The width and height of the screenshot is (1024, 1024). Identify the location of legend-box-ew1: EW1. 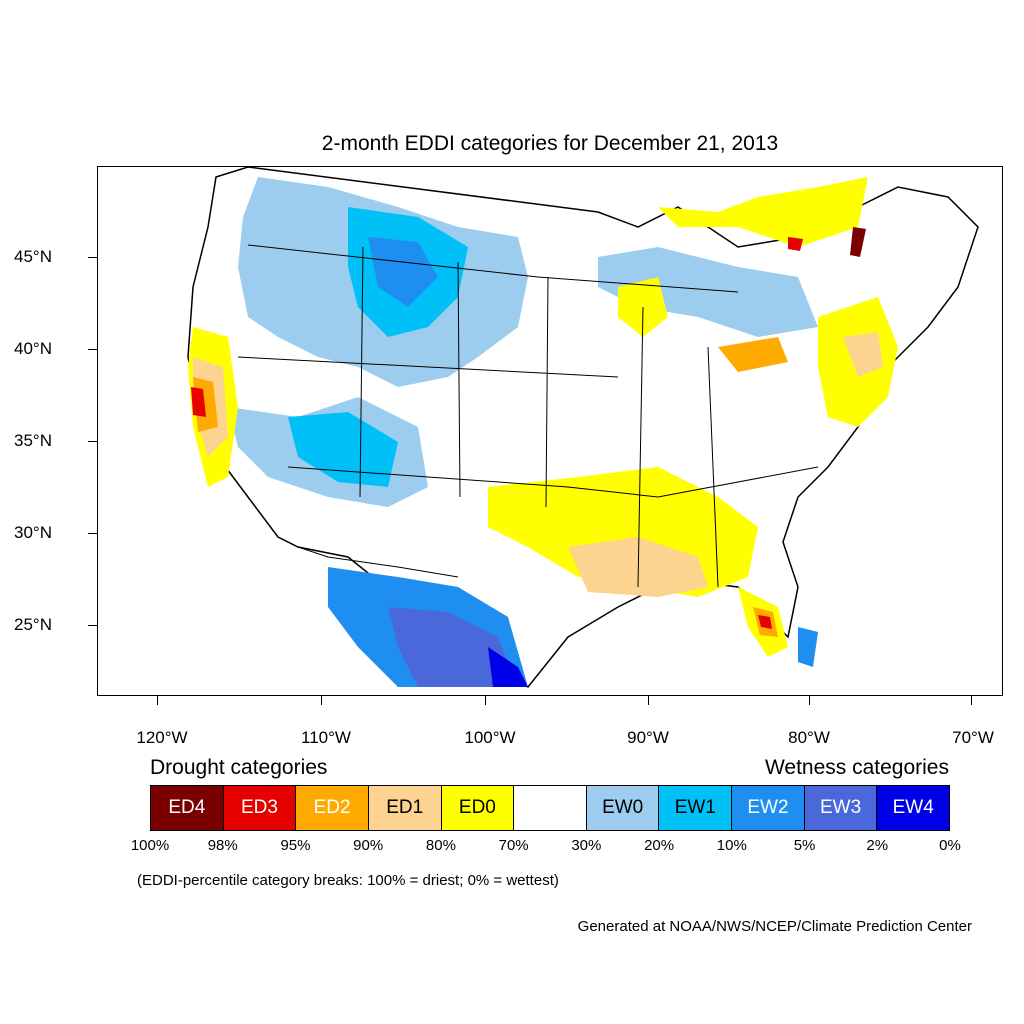
(696, 808).